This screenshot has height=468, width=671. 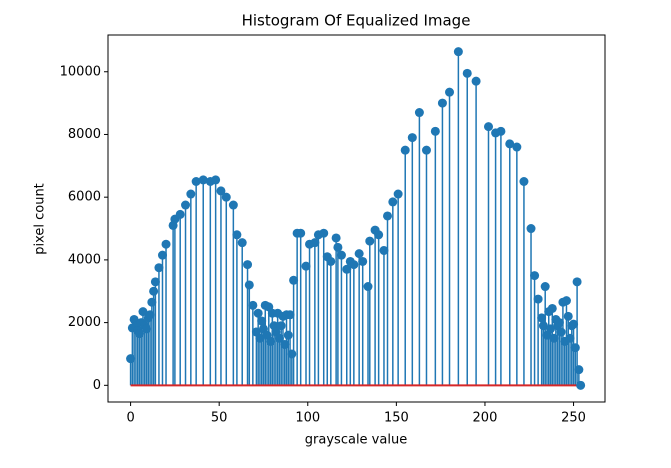 What do you see at coordinates (40, 219) in the screenshot?
I see `y-axis-label: pixel count` at bounding box center [40, 219].